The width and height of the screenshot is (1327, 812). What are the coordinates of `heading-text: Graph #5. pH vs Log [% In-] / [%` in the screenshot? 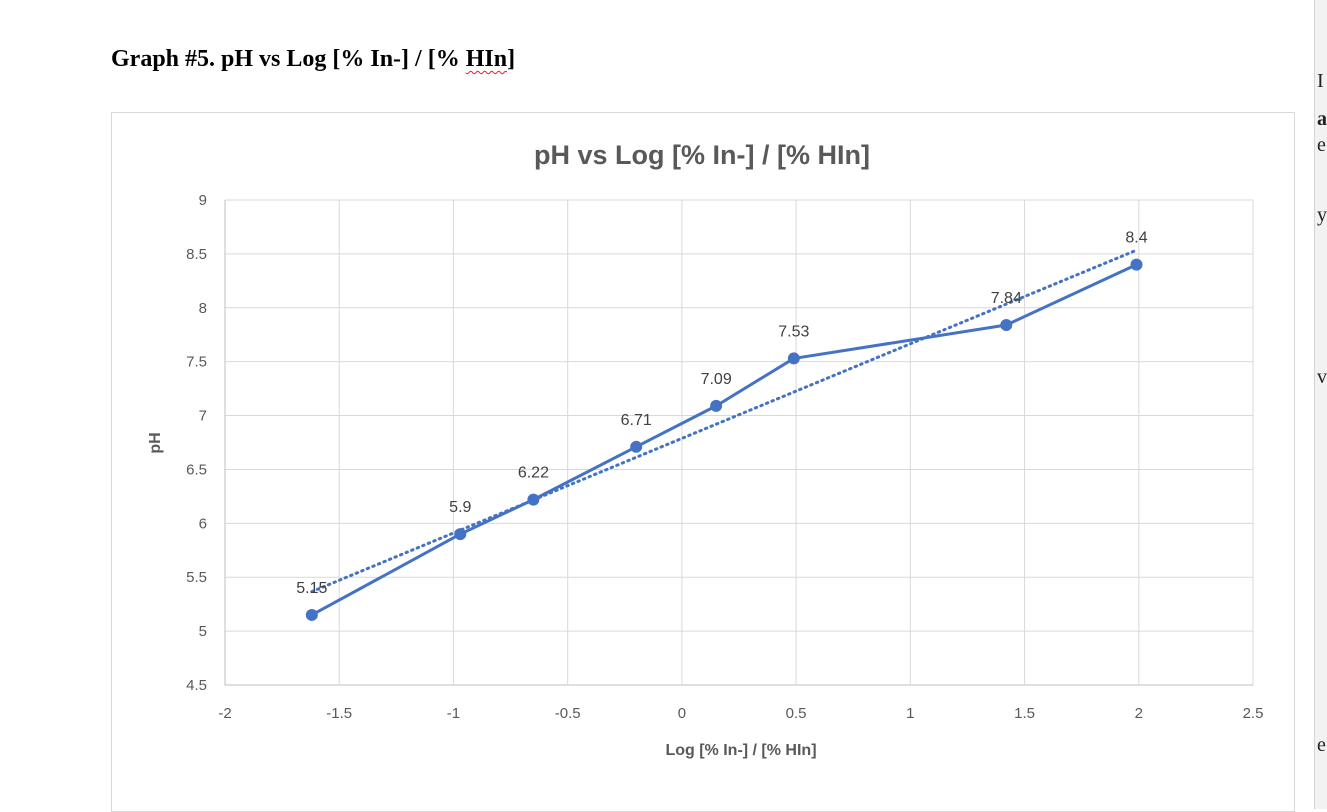 It's located at (288, 59).